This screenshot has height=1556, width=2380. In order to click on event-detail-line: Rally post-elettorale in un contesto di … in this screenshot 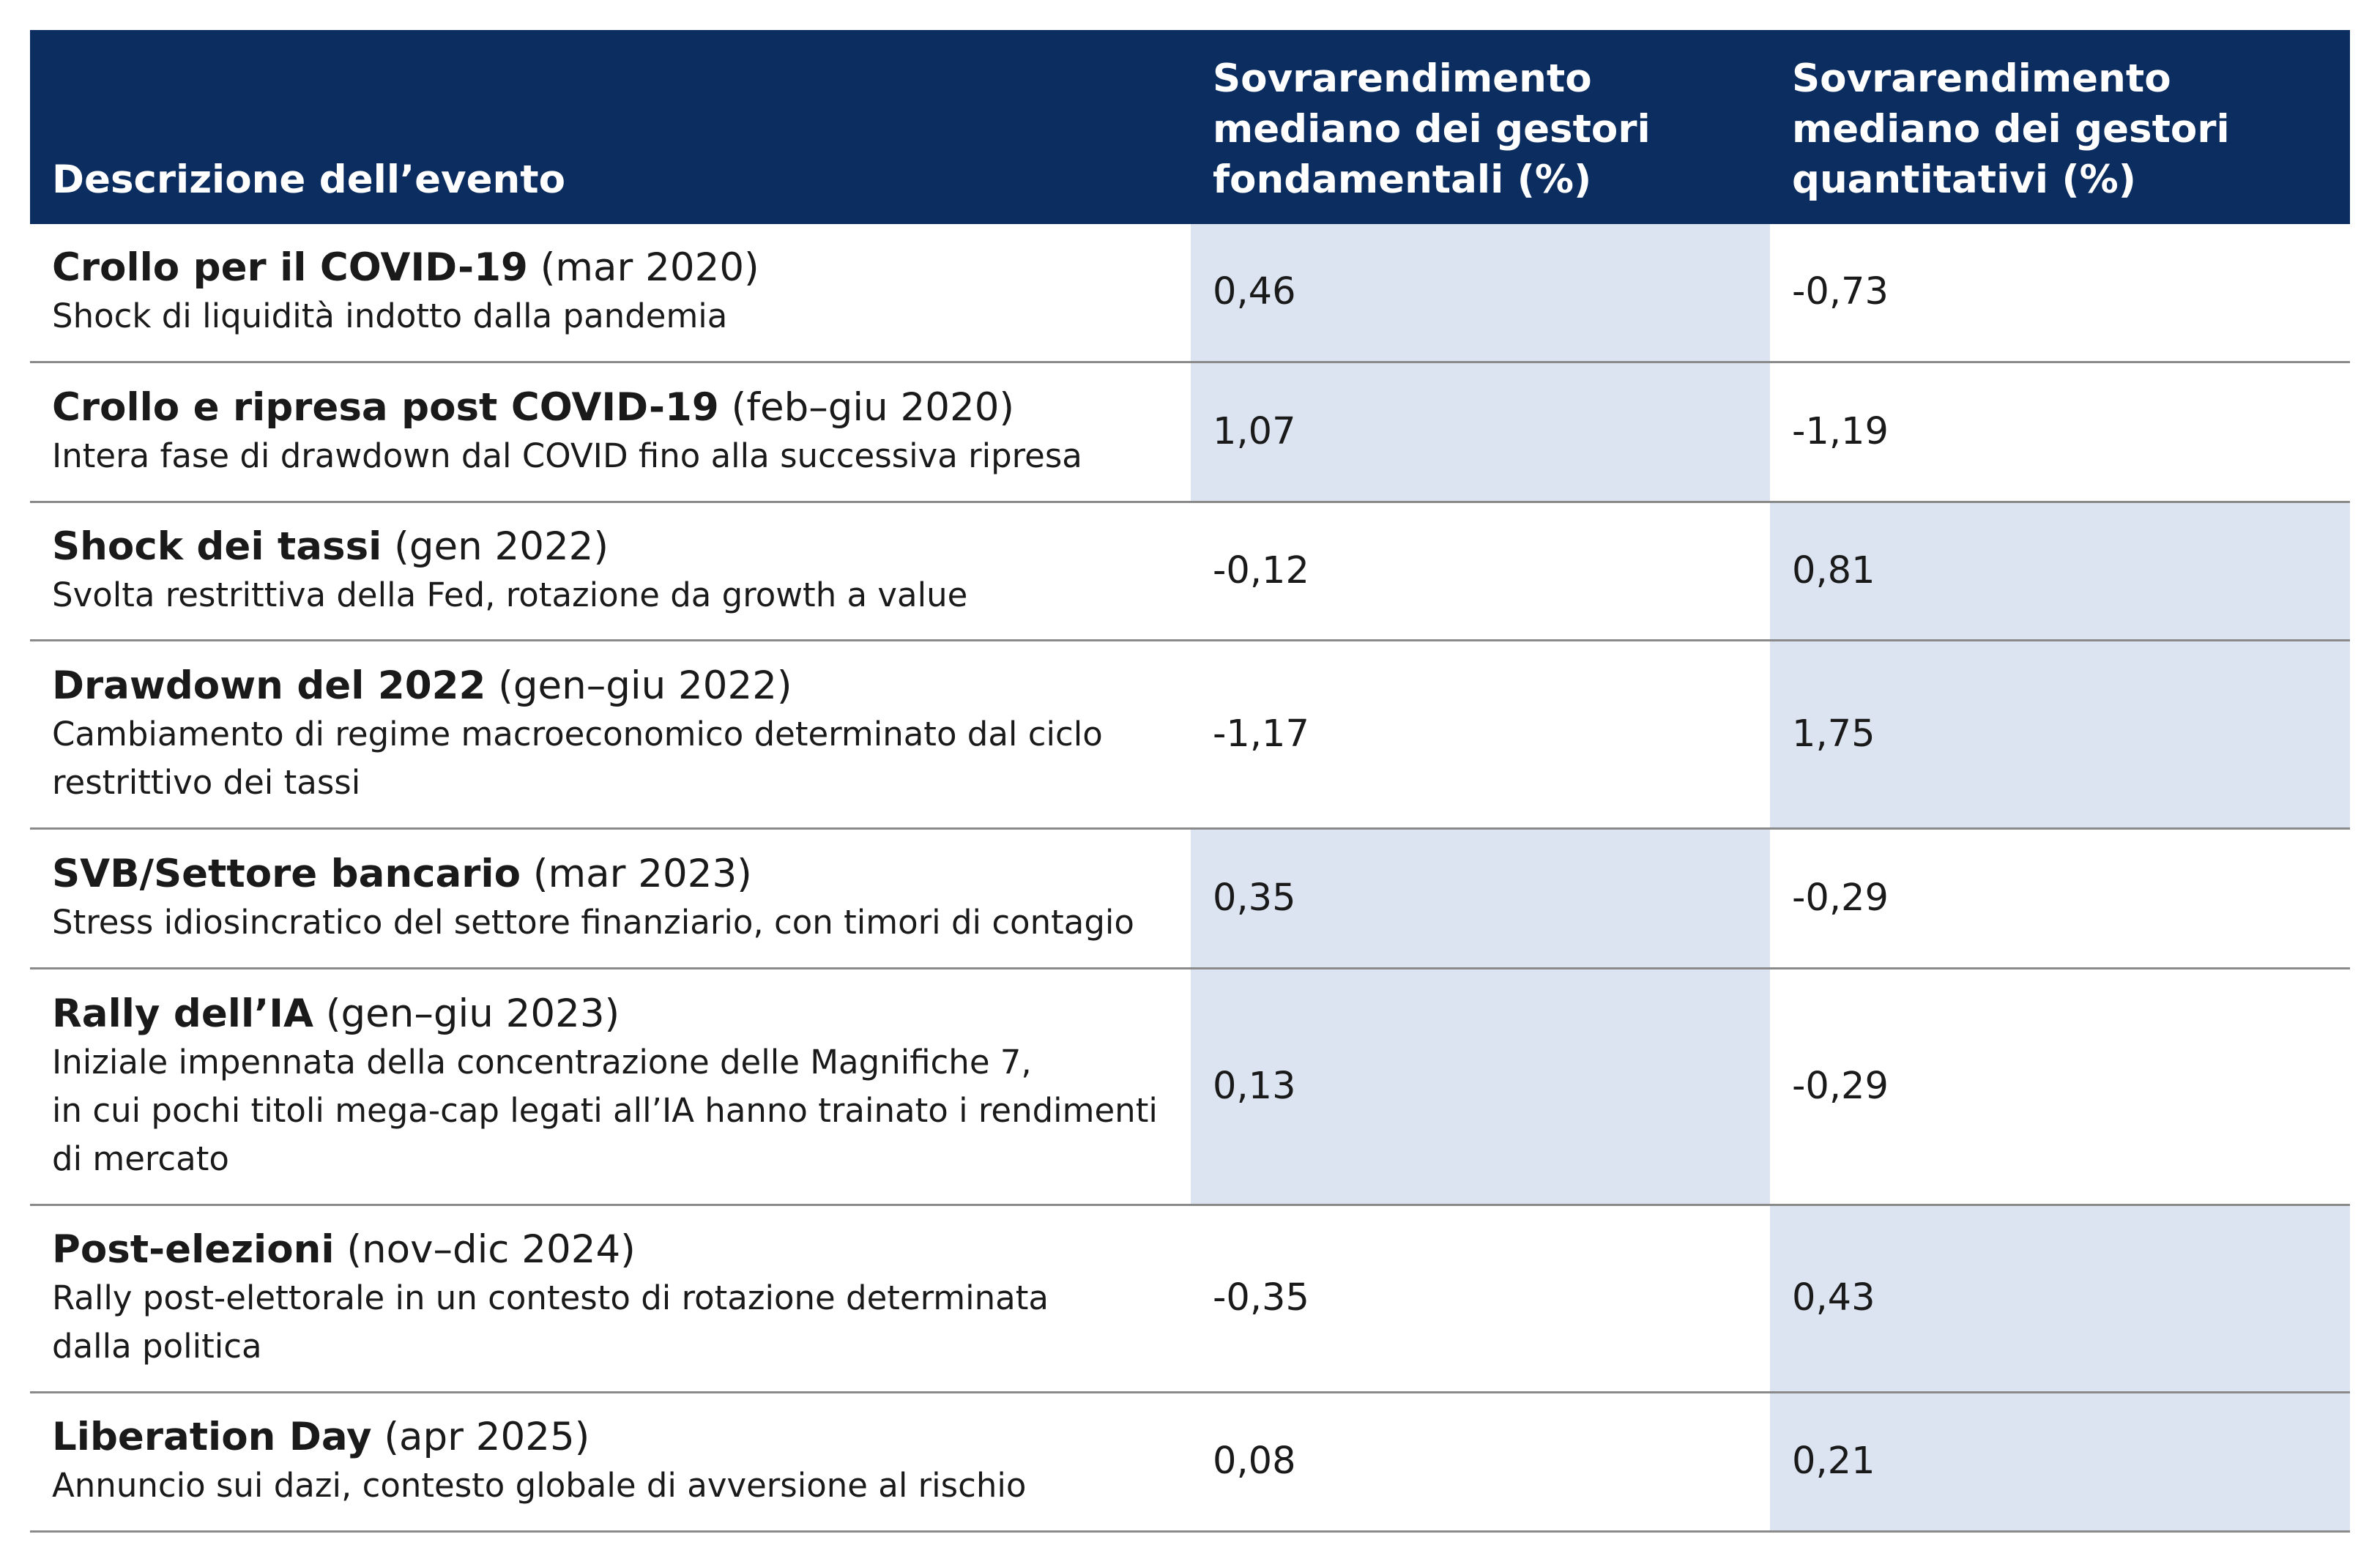, I will do `click(551, 1297)`.